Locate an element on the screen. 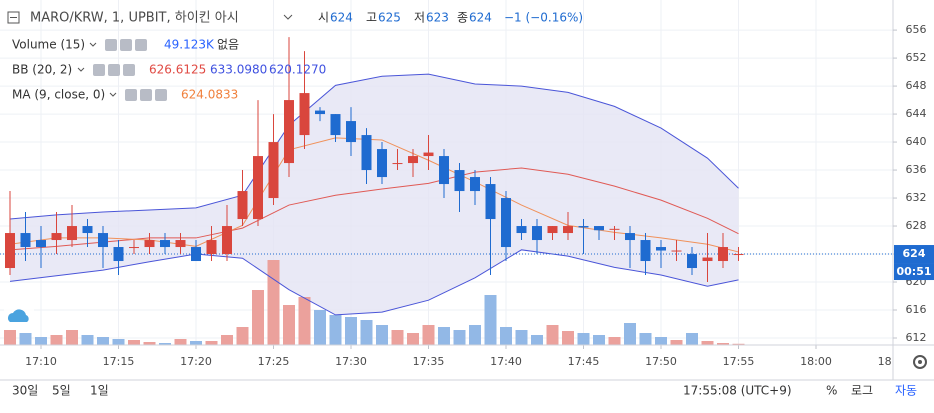 Image resolution: width=934 pixels, height=413 pixels. y-tick-label: 640 is located at coordinates (916, 141).